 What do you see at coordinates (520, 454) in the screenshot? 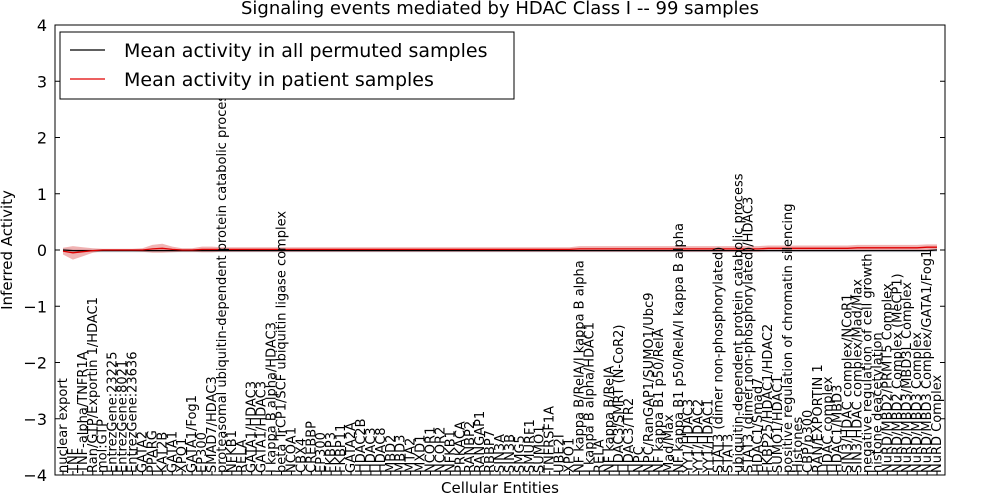
I see `x-tick-label: SMG5` at bounding box center [520, 454].